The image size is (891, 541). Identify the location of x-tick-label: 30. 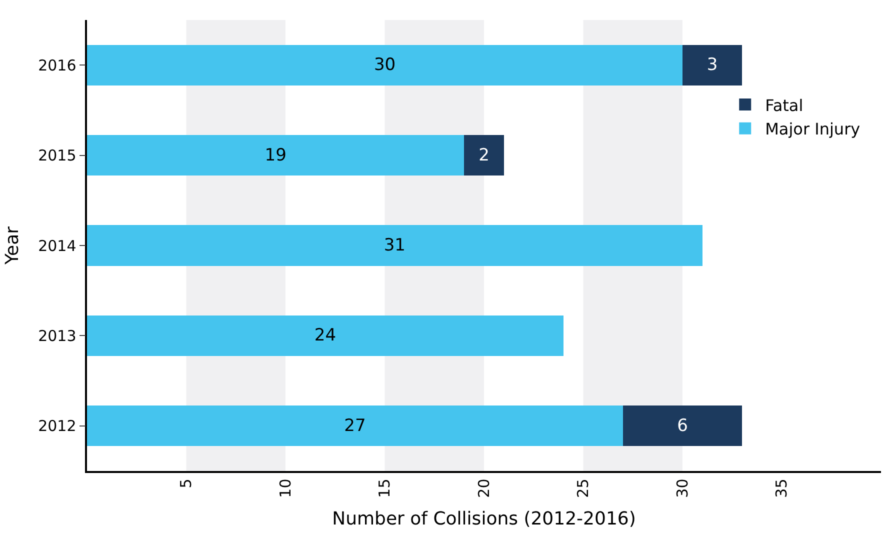
(682, 488).